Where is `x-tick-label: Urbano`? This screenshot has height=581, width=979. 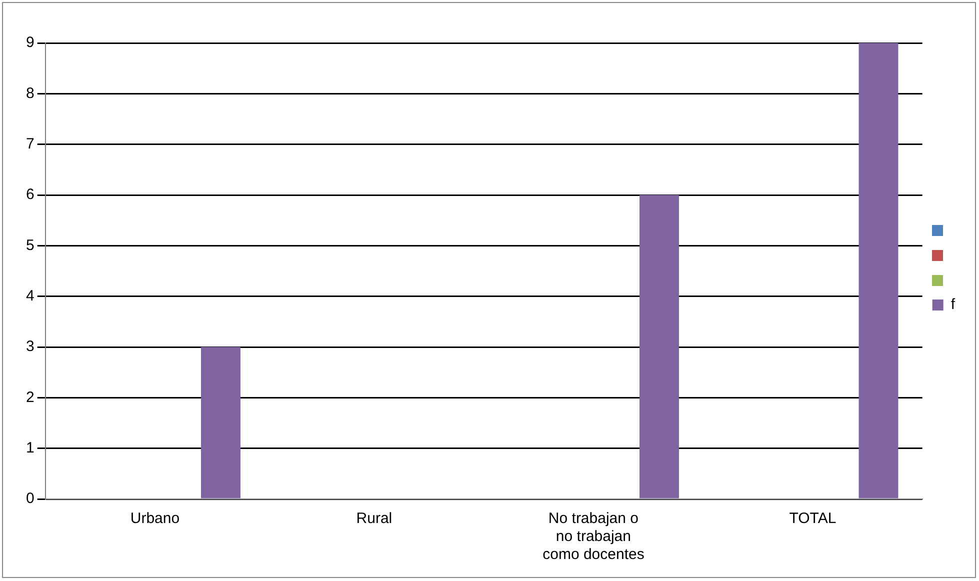
x-tick-label: Urbano is located at coordinates (155, 519).